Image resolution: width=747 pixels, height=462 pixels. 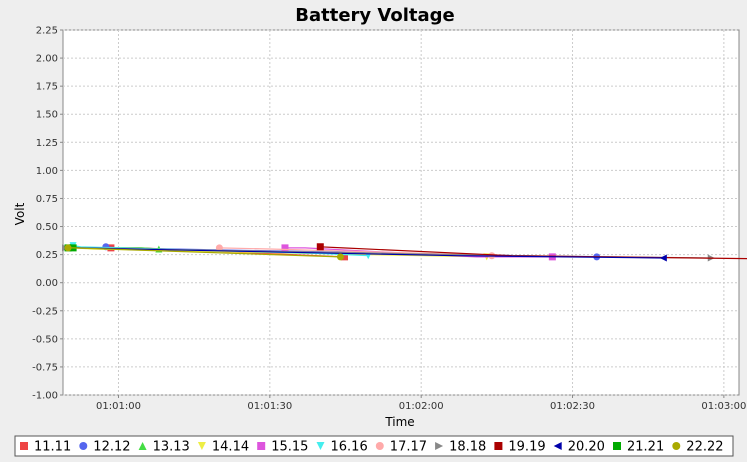 I want to click on legend-label: 20.20, so click(x=586, y=447).